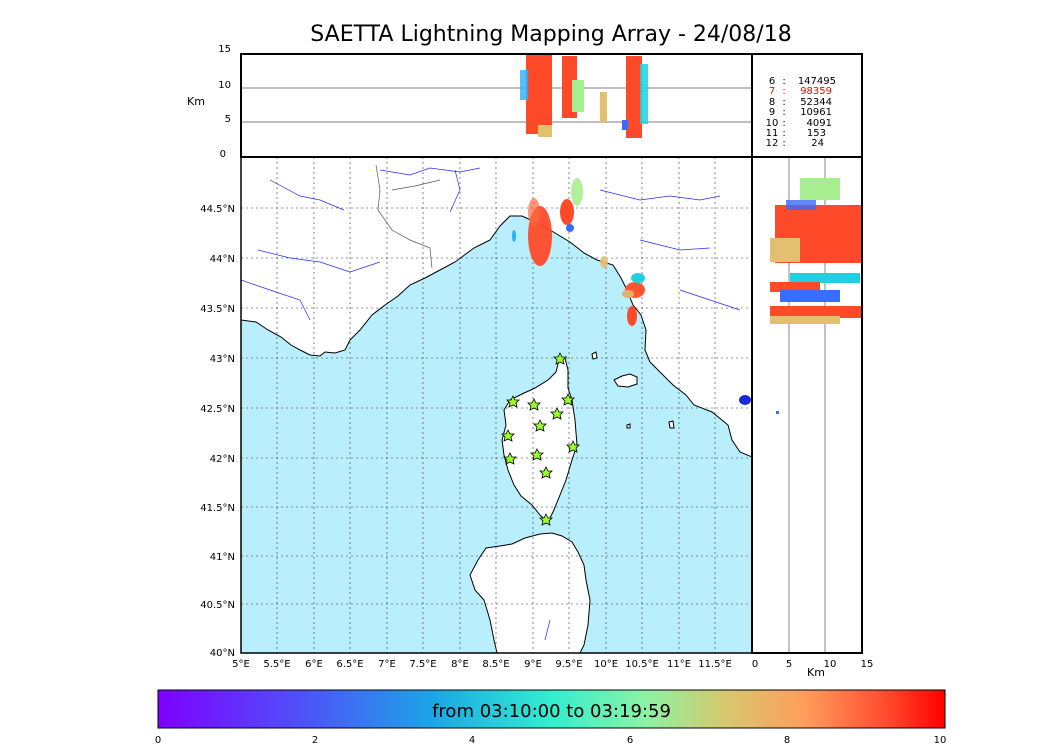 This screenshot has height=750, width=1050. I want to click on side-xlabel: Km, so click(816, 672).